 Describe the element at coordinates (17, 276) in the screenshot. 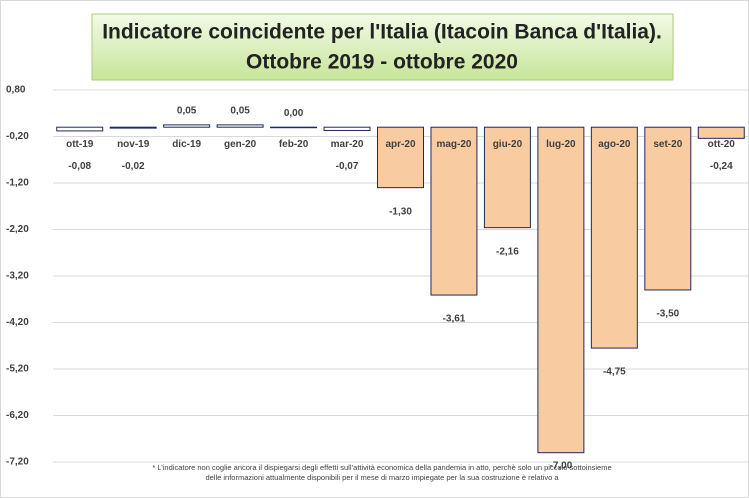

I see `y-tick-label: -3,20` at that location.